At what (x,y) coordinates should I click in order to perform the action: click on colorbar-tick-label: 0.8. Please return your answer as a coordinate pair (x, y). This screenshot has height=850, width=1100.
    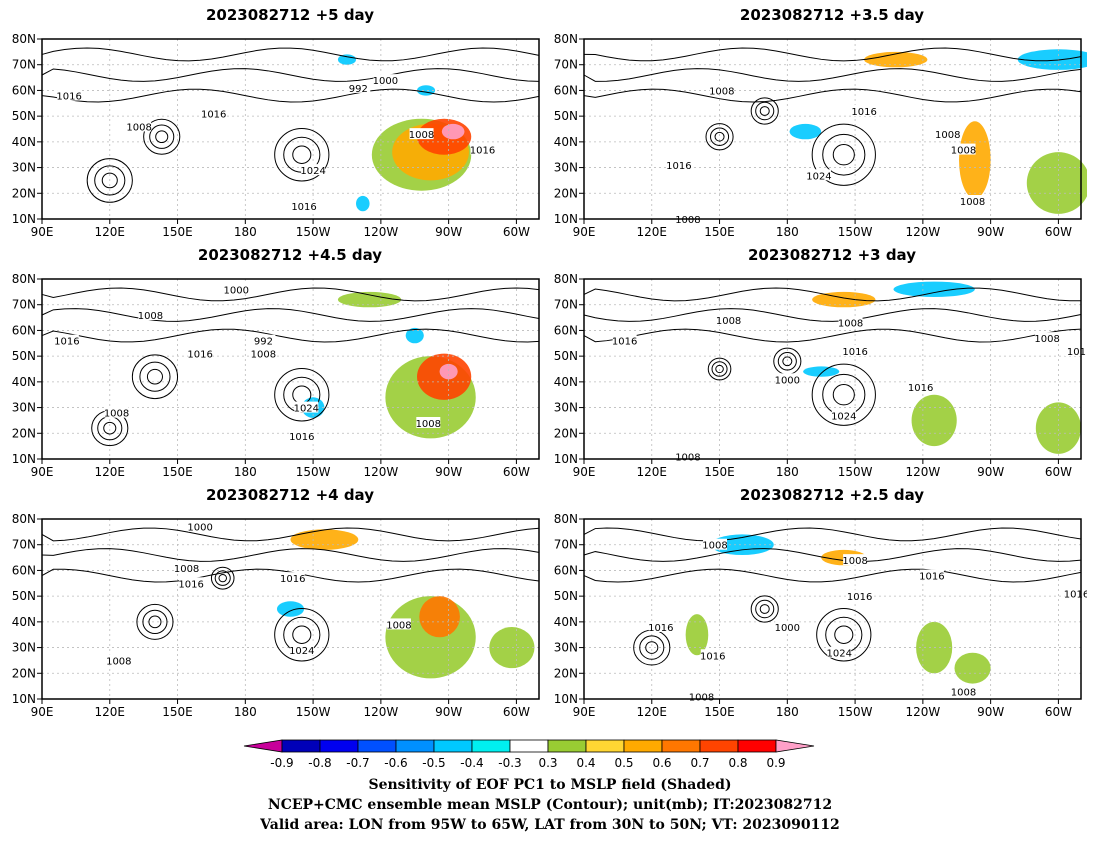
    Looking at the image, I should click on (737, 763).